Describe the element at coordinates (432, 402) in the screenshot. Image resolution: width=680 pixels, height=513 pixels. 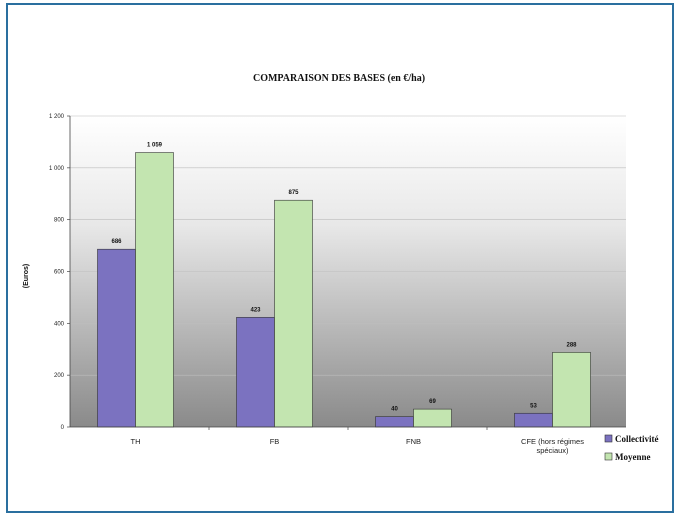
I see `data-label: 69` at that location.